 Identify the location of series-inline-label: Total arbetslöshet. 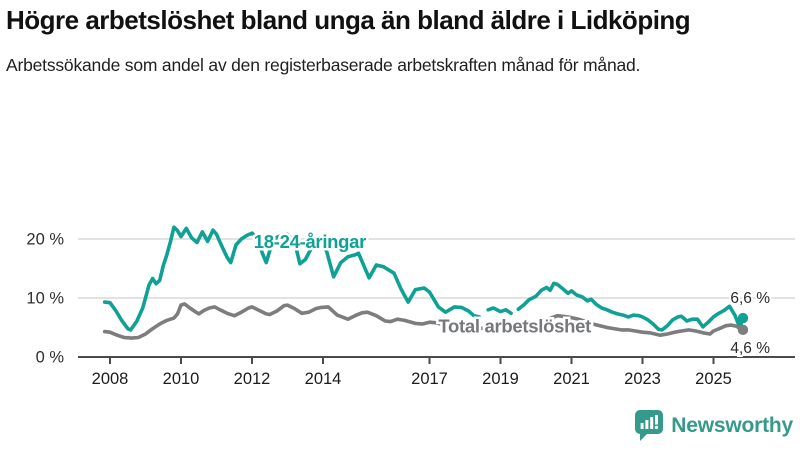
(514, 326).